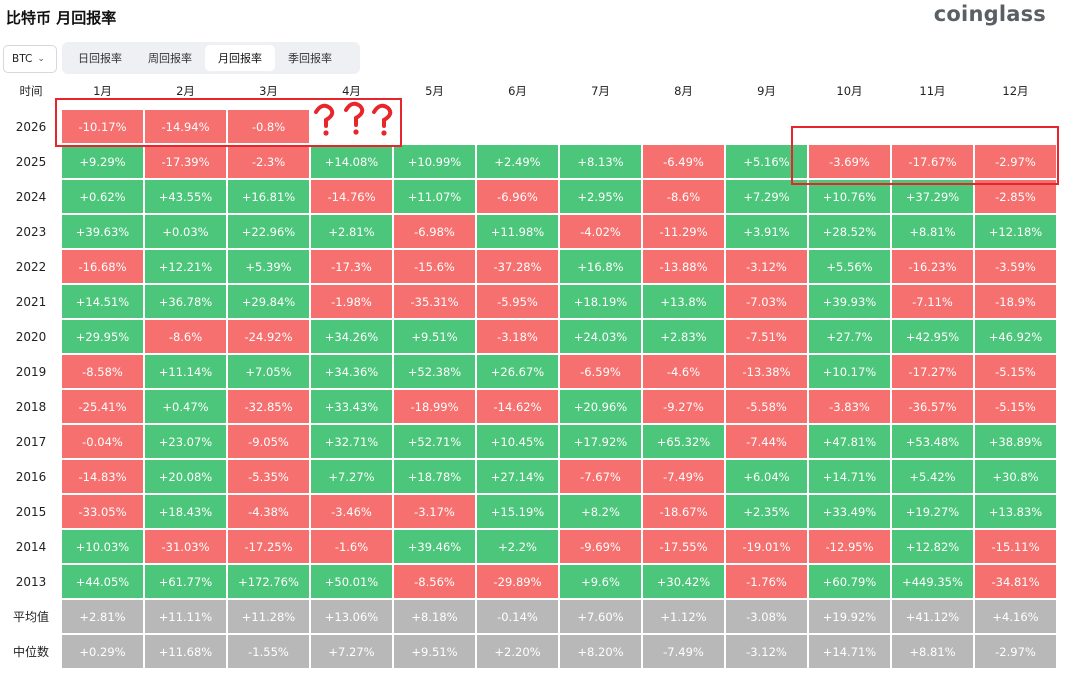 The image size is (1080, 682). Describe the element at coordinates (517, 476) in the screenshot. I see `return-cell: +27.14%` at that location.